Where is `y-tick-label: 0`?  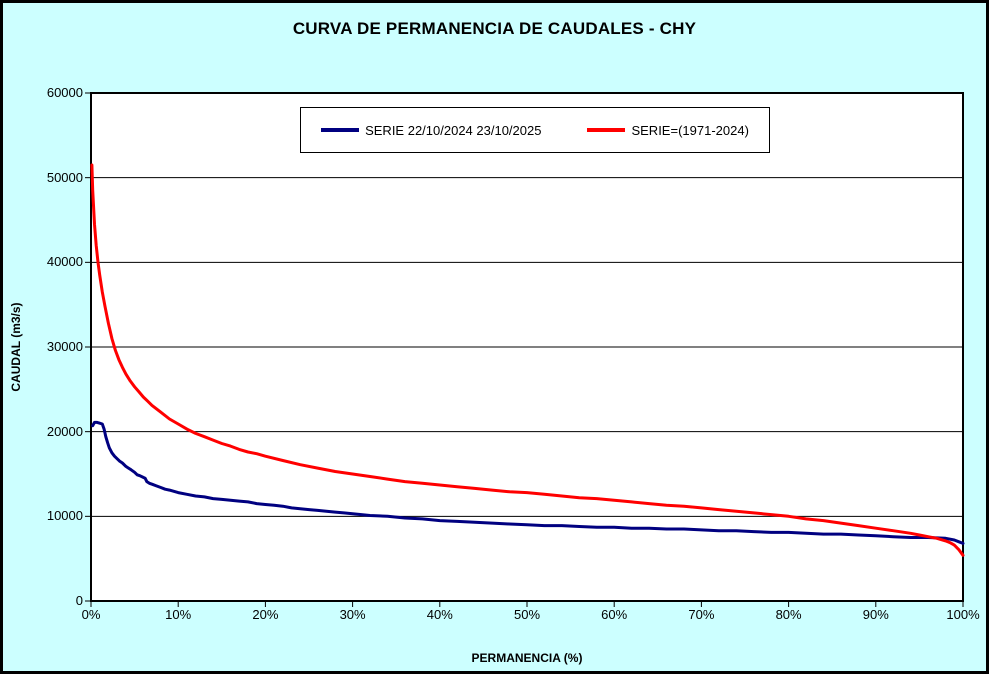
y-tick-label: 0 is located at coordinates (79, 600).